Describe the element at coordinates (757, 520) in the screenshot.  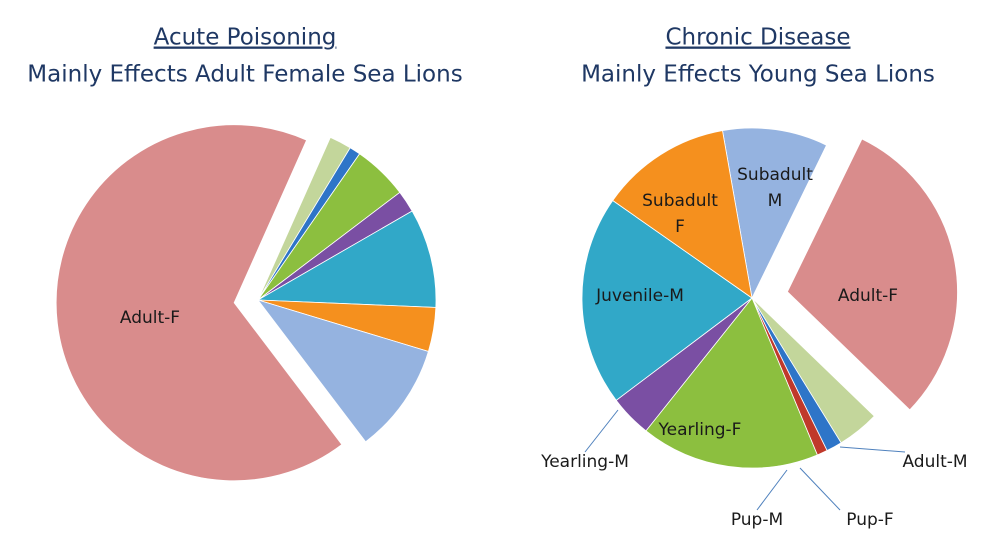
I see `slice-label: Pup-M` at that location.